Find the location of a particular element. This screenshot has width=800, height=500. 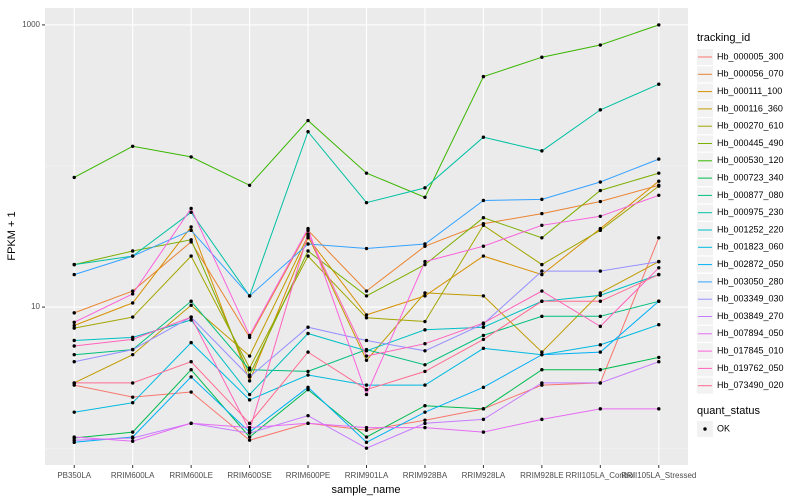

legend-label: OK is located at coordinates (723, 428).